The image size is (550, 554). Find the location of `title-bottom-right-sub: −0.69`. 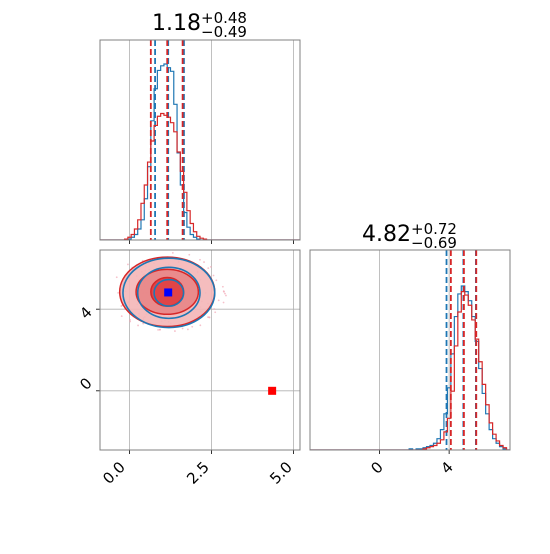

title-bottom-right-sub: −0.69 is located at coordinates (434, 243).